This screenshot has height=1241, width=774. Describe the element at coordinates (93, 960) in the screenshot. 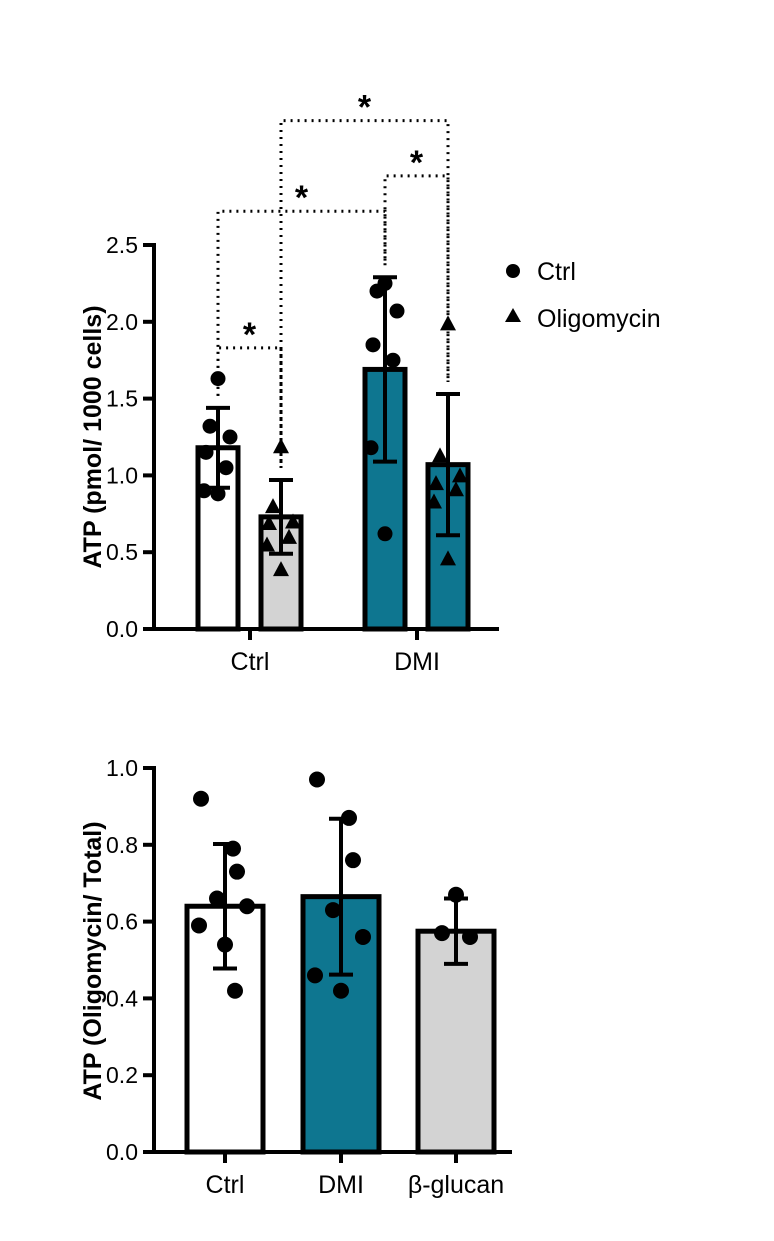

I see `y-axis-title: ATP (Oligomycin/ Total)` at that location.